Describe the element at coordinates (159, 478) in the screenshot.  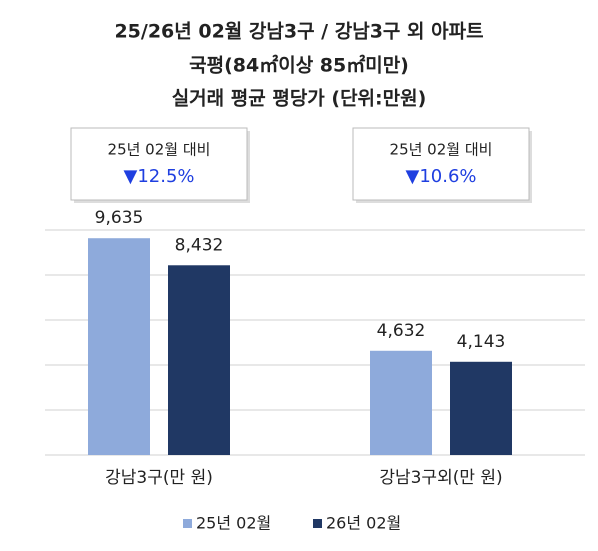
I see `x-tick-label: 강남3구(만 원)` at that location.